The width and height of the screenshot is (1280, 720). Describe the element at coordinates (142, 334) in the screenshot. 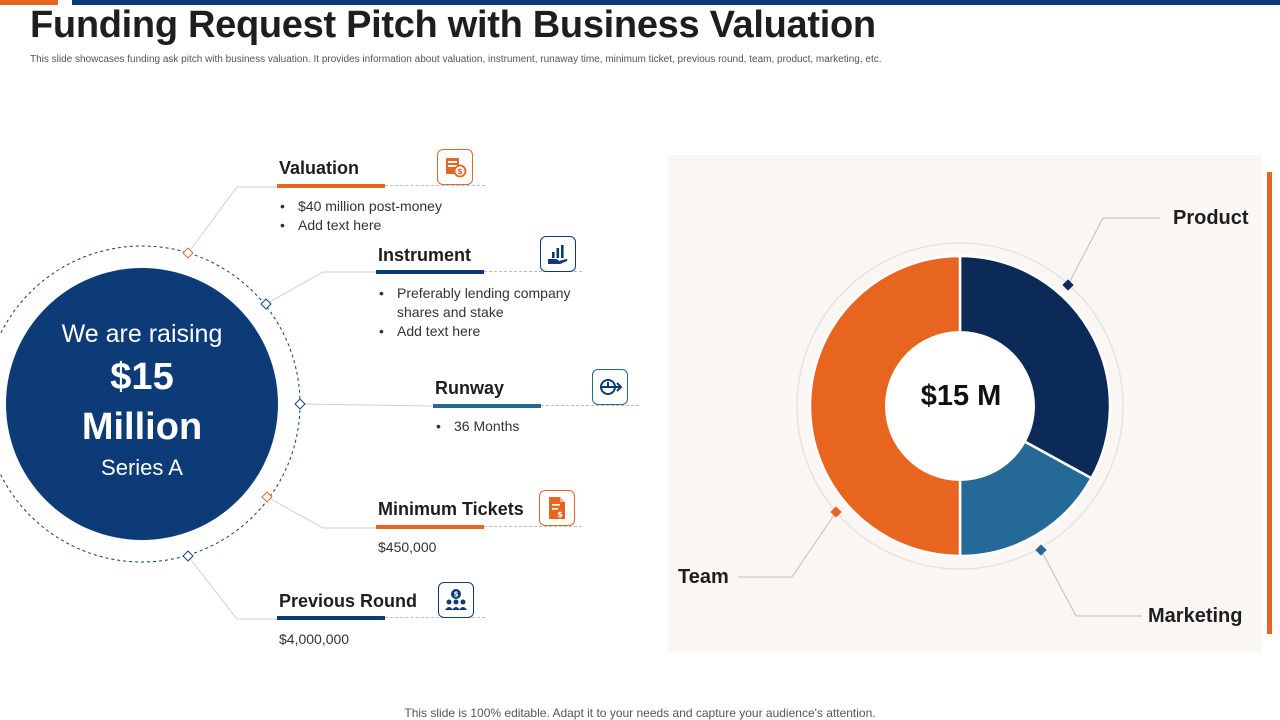

I see `raise-intro: We are raising` at that location.